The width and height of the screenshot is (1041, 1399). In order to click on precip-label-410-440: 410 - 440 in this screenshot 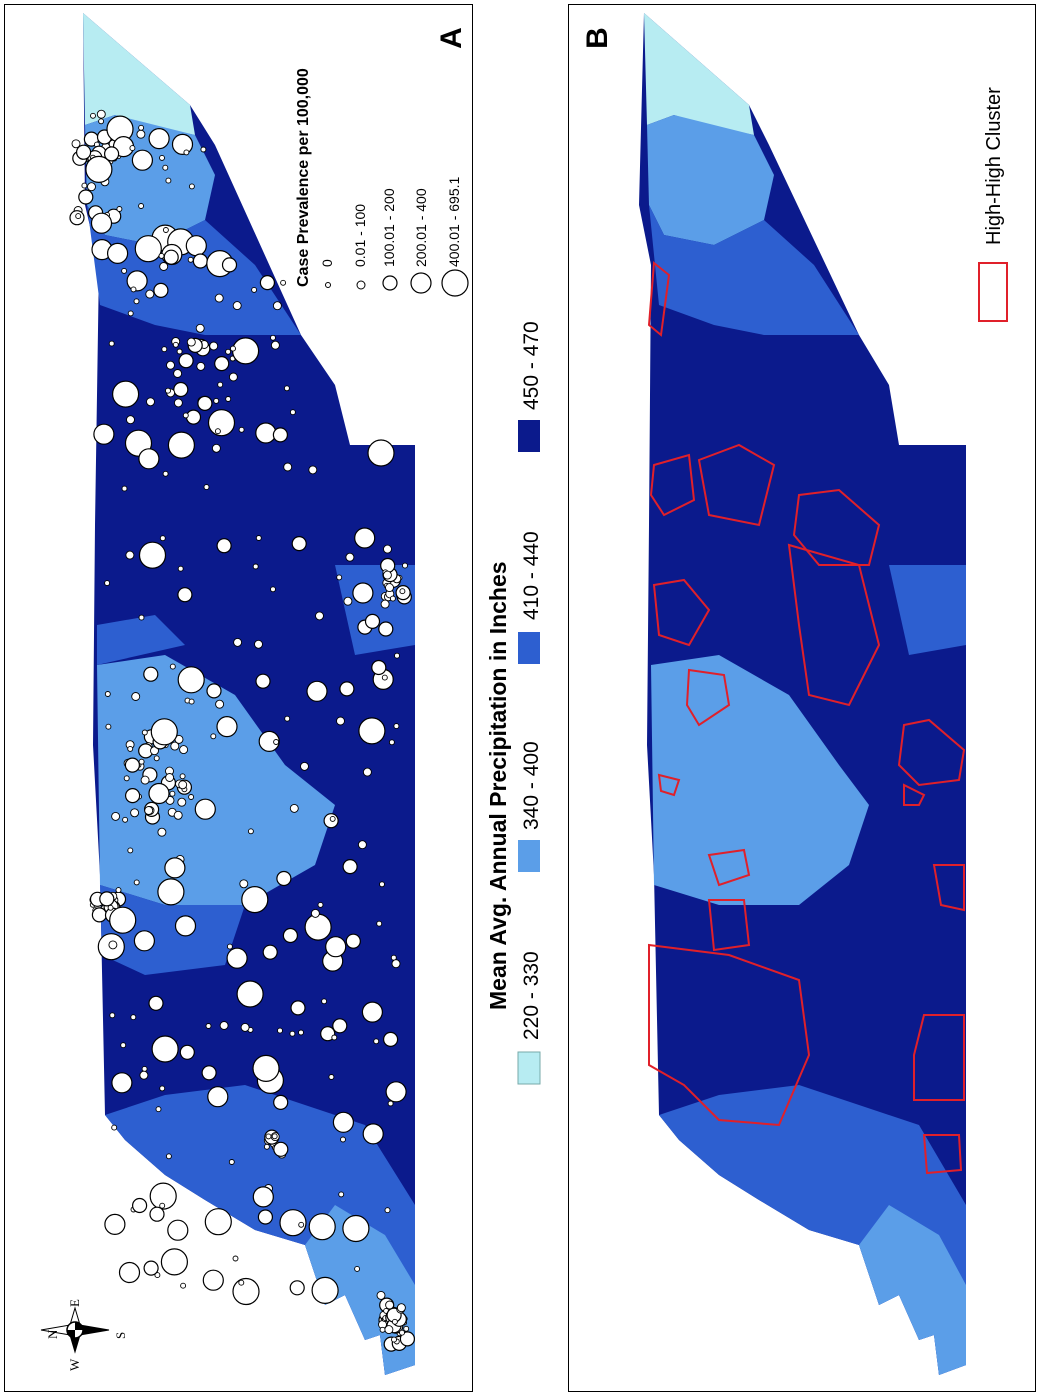, I will do `click(531, 575)`.